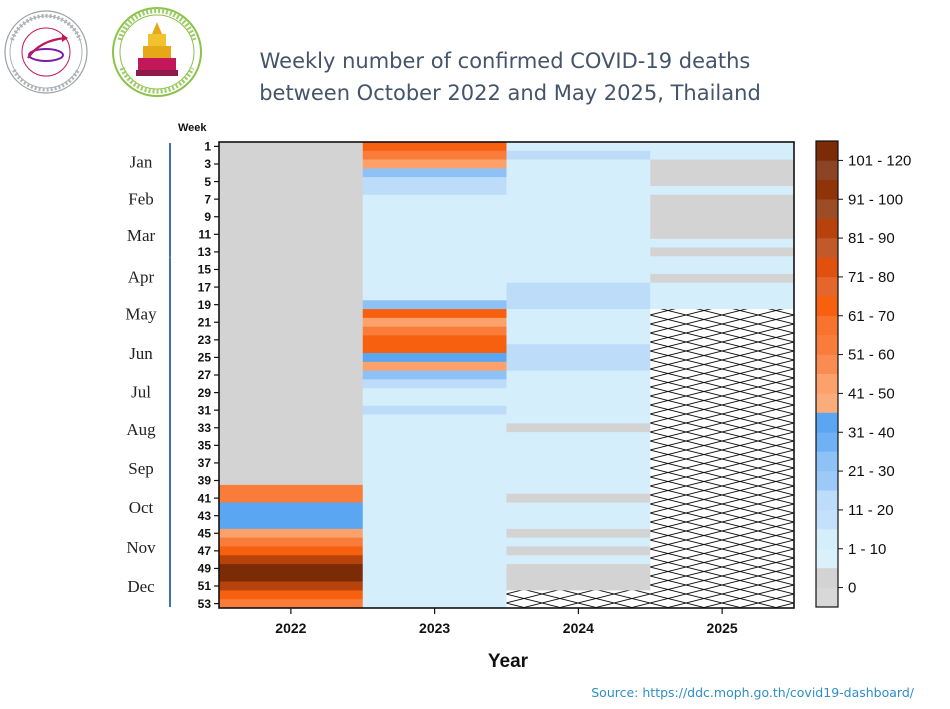 Image resolution: width=950 pixels, height=709 pixels. I want to click on legend-swatch-3-lower, so click(827, 286).